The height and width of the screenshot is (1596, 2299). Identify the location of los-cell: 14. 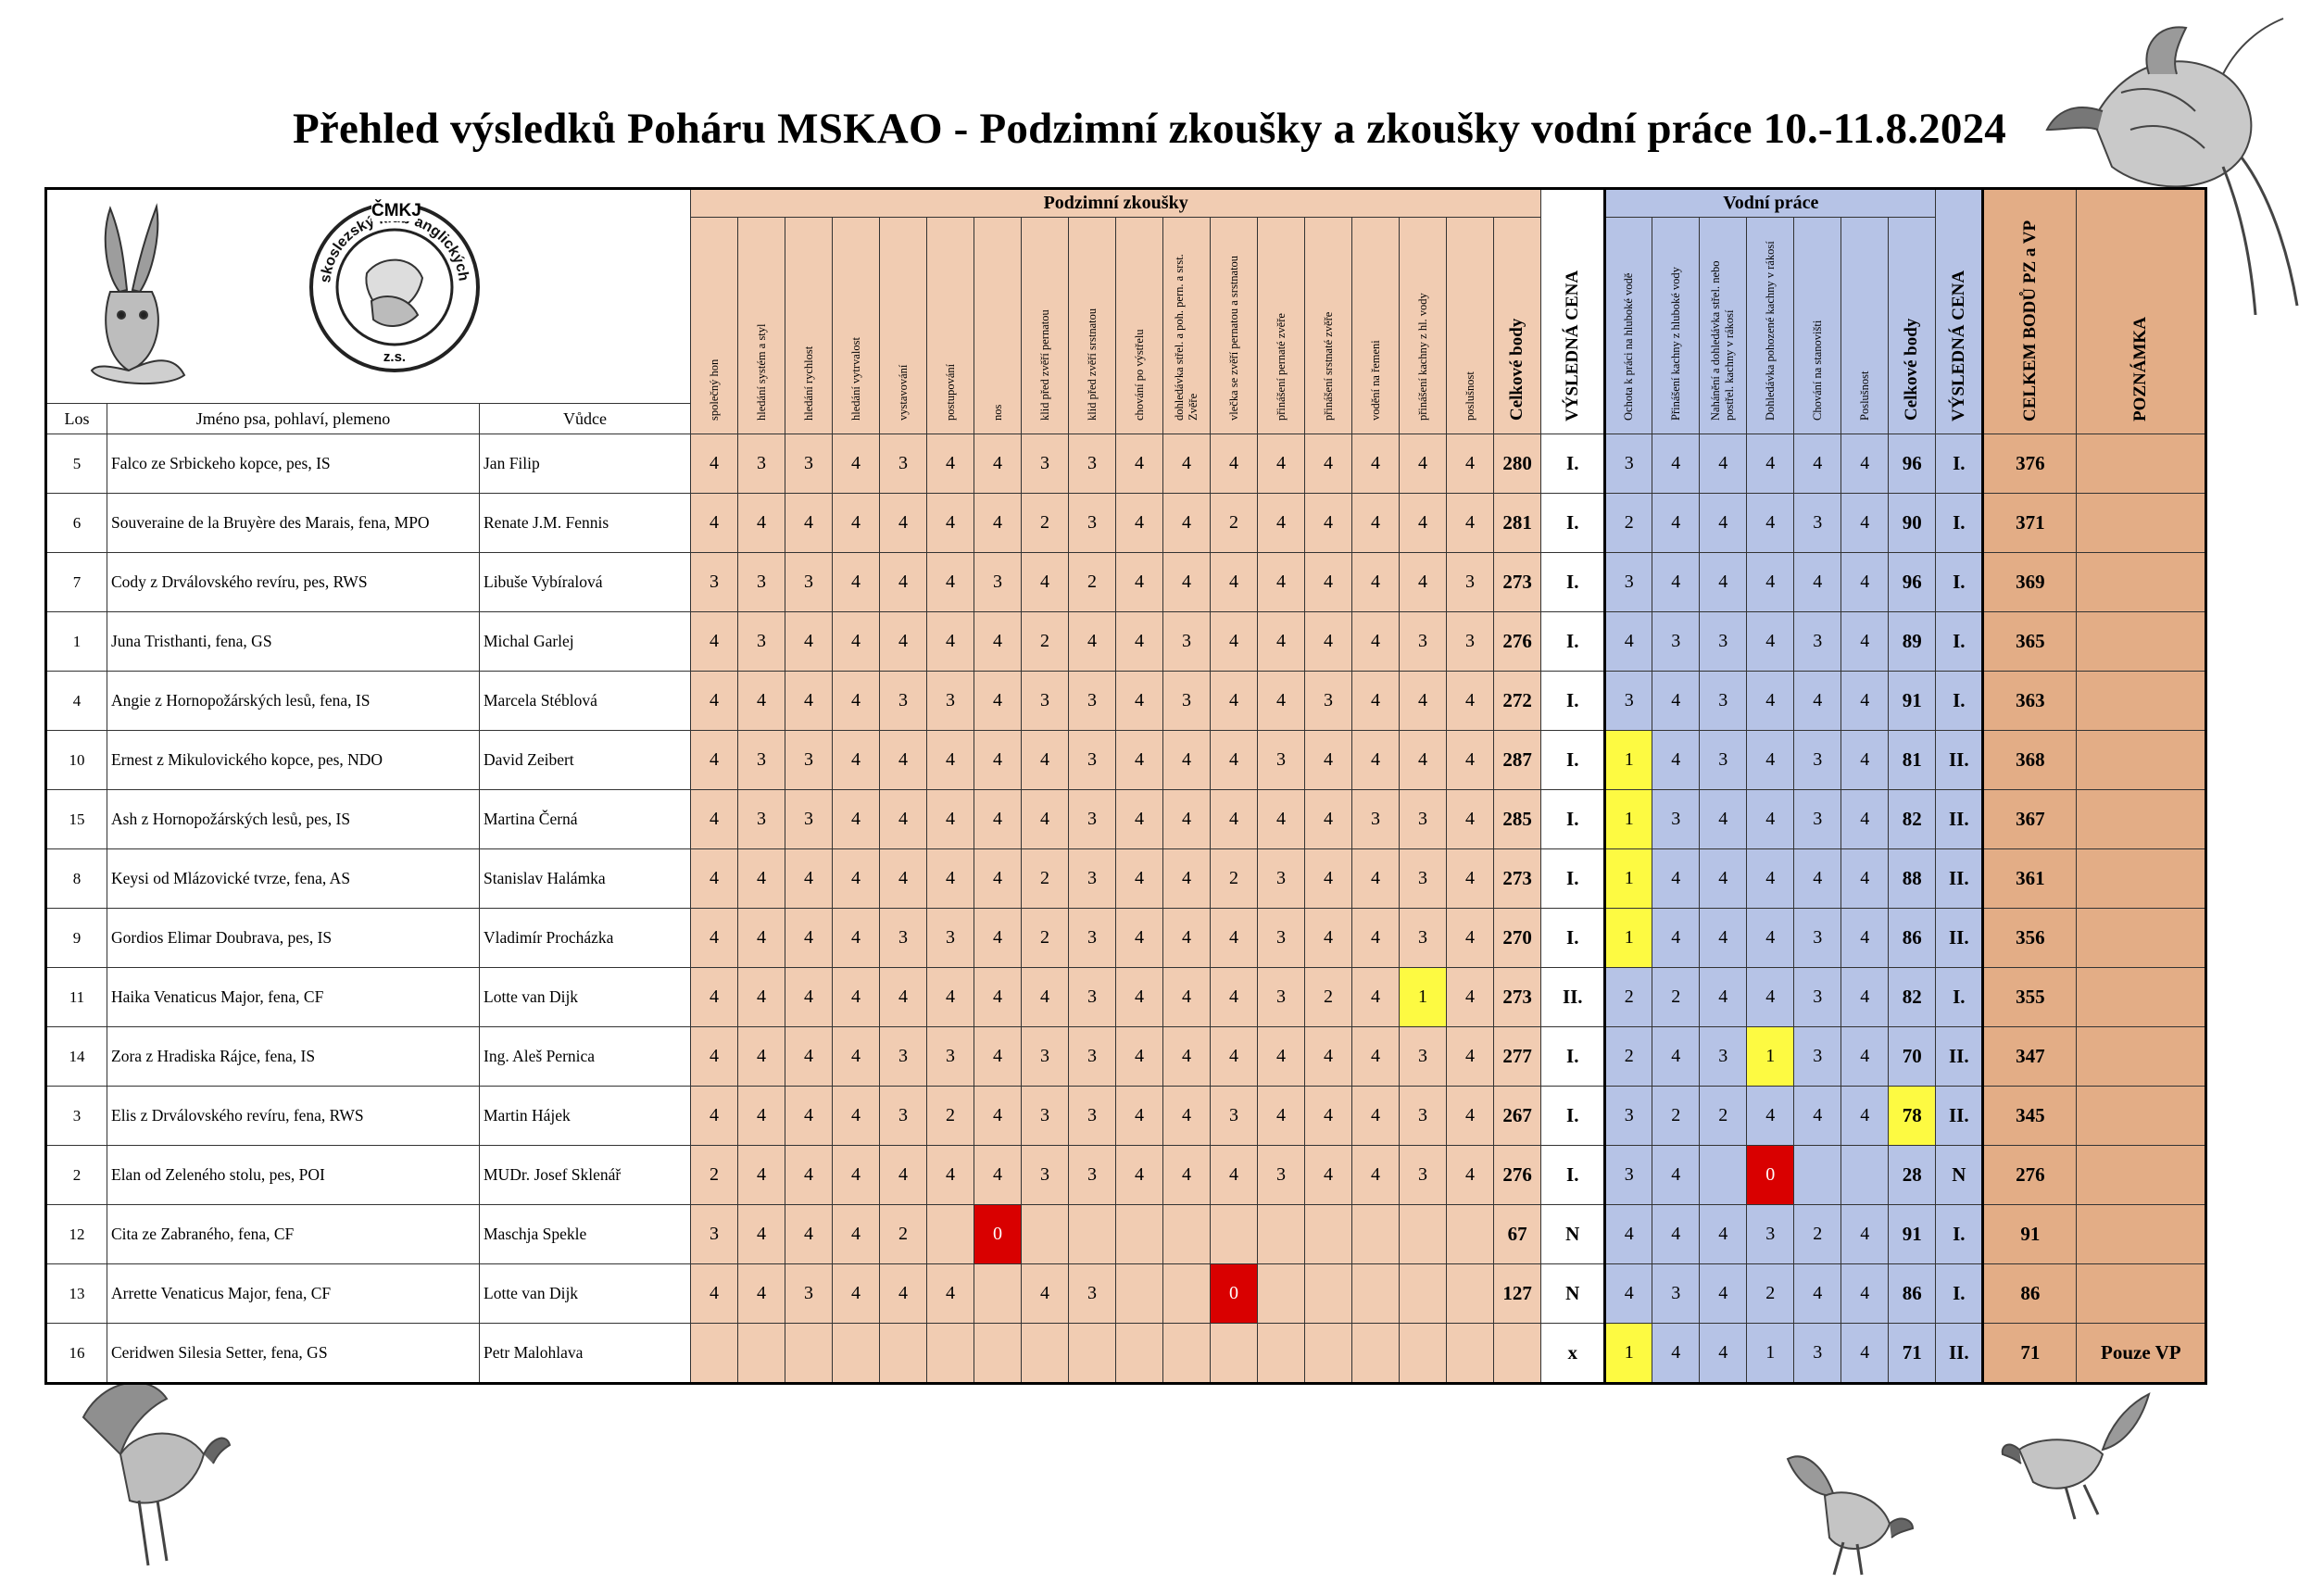
(76, 1056).